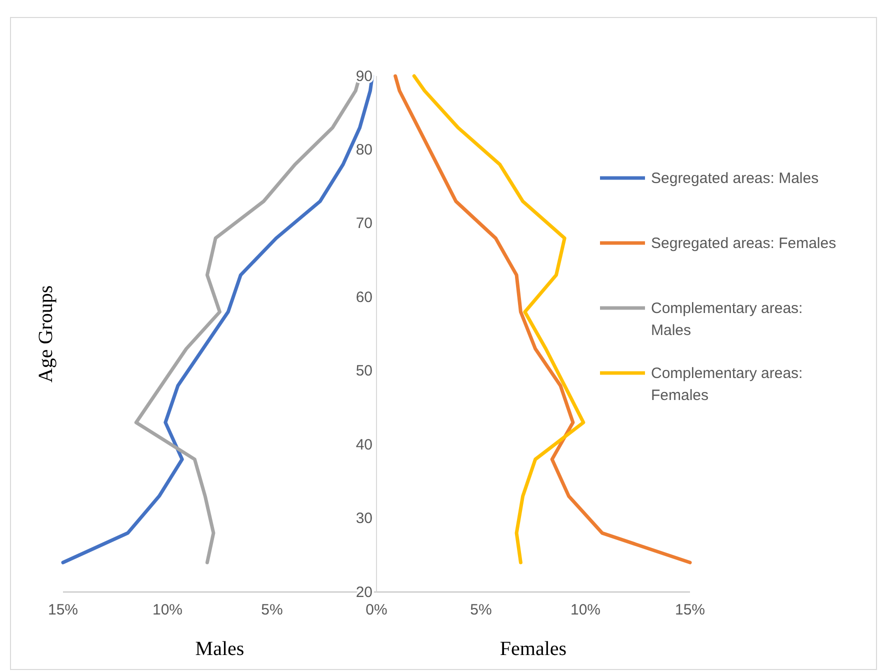 The height and width of the screenshot is (671, 878). I want to click on legend-label: Segregated areas: Females, so click(743, 243).